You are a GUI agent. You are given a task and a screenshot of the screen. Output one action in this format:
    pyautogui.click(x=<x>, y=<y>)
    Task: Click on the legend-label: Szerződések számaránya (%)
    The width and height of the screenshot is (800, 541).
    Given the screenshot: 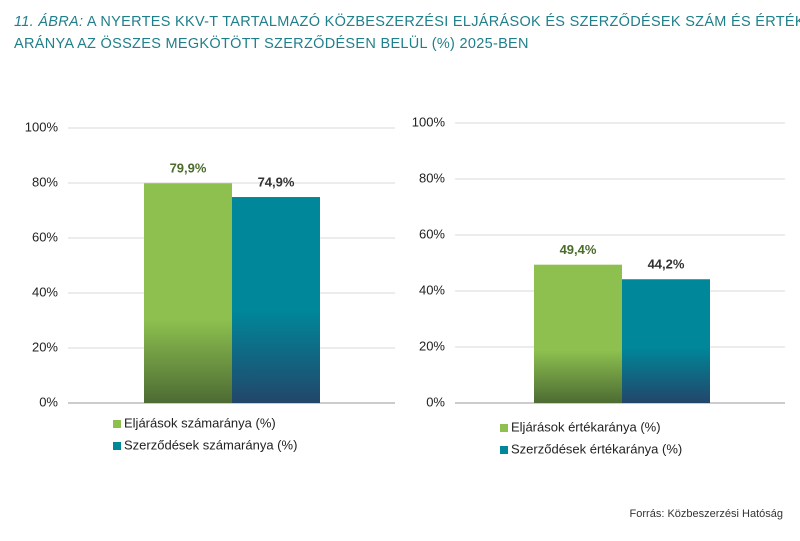 What is the action you would take?
    pyautogui.click(x=210, y=444)
    